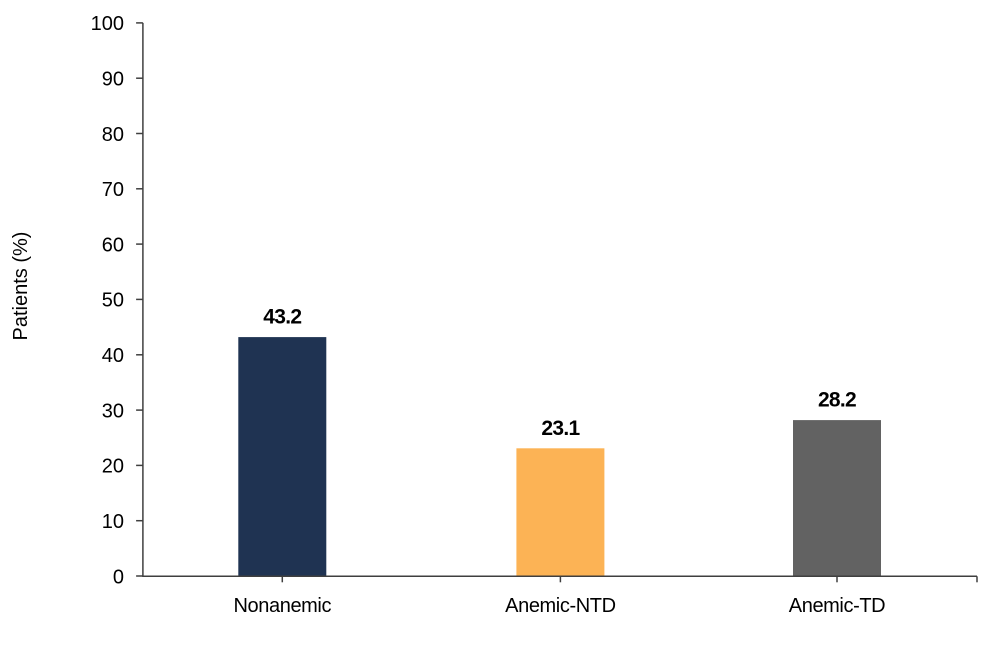 This screenshot has width=1000, height=655. Describe the element at coordinates (837, 400) in the screenshot. I see `svg-text: 28.2` at that location.